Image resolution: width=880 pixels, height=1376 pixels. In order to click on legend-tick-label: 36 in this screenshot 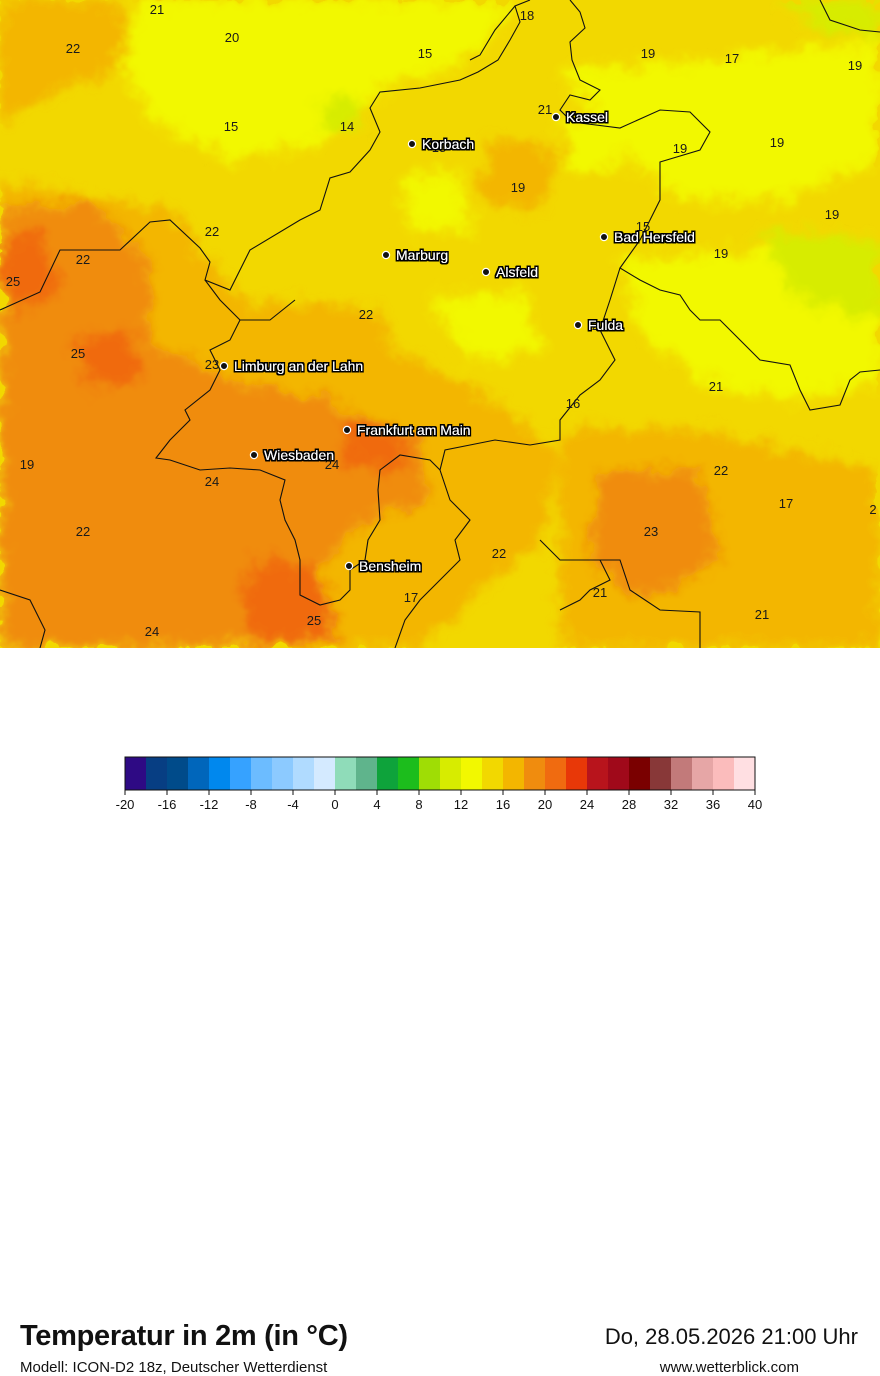, I will do `click(713, 804)`.